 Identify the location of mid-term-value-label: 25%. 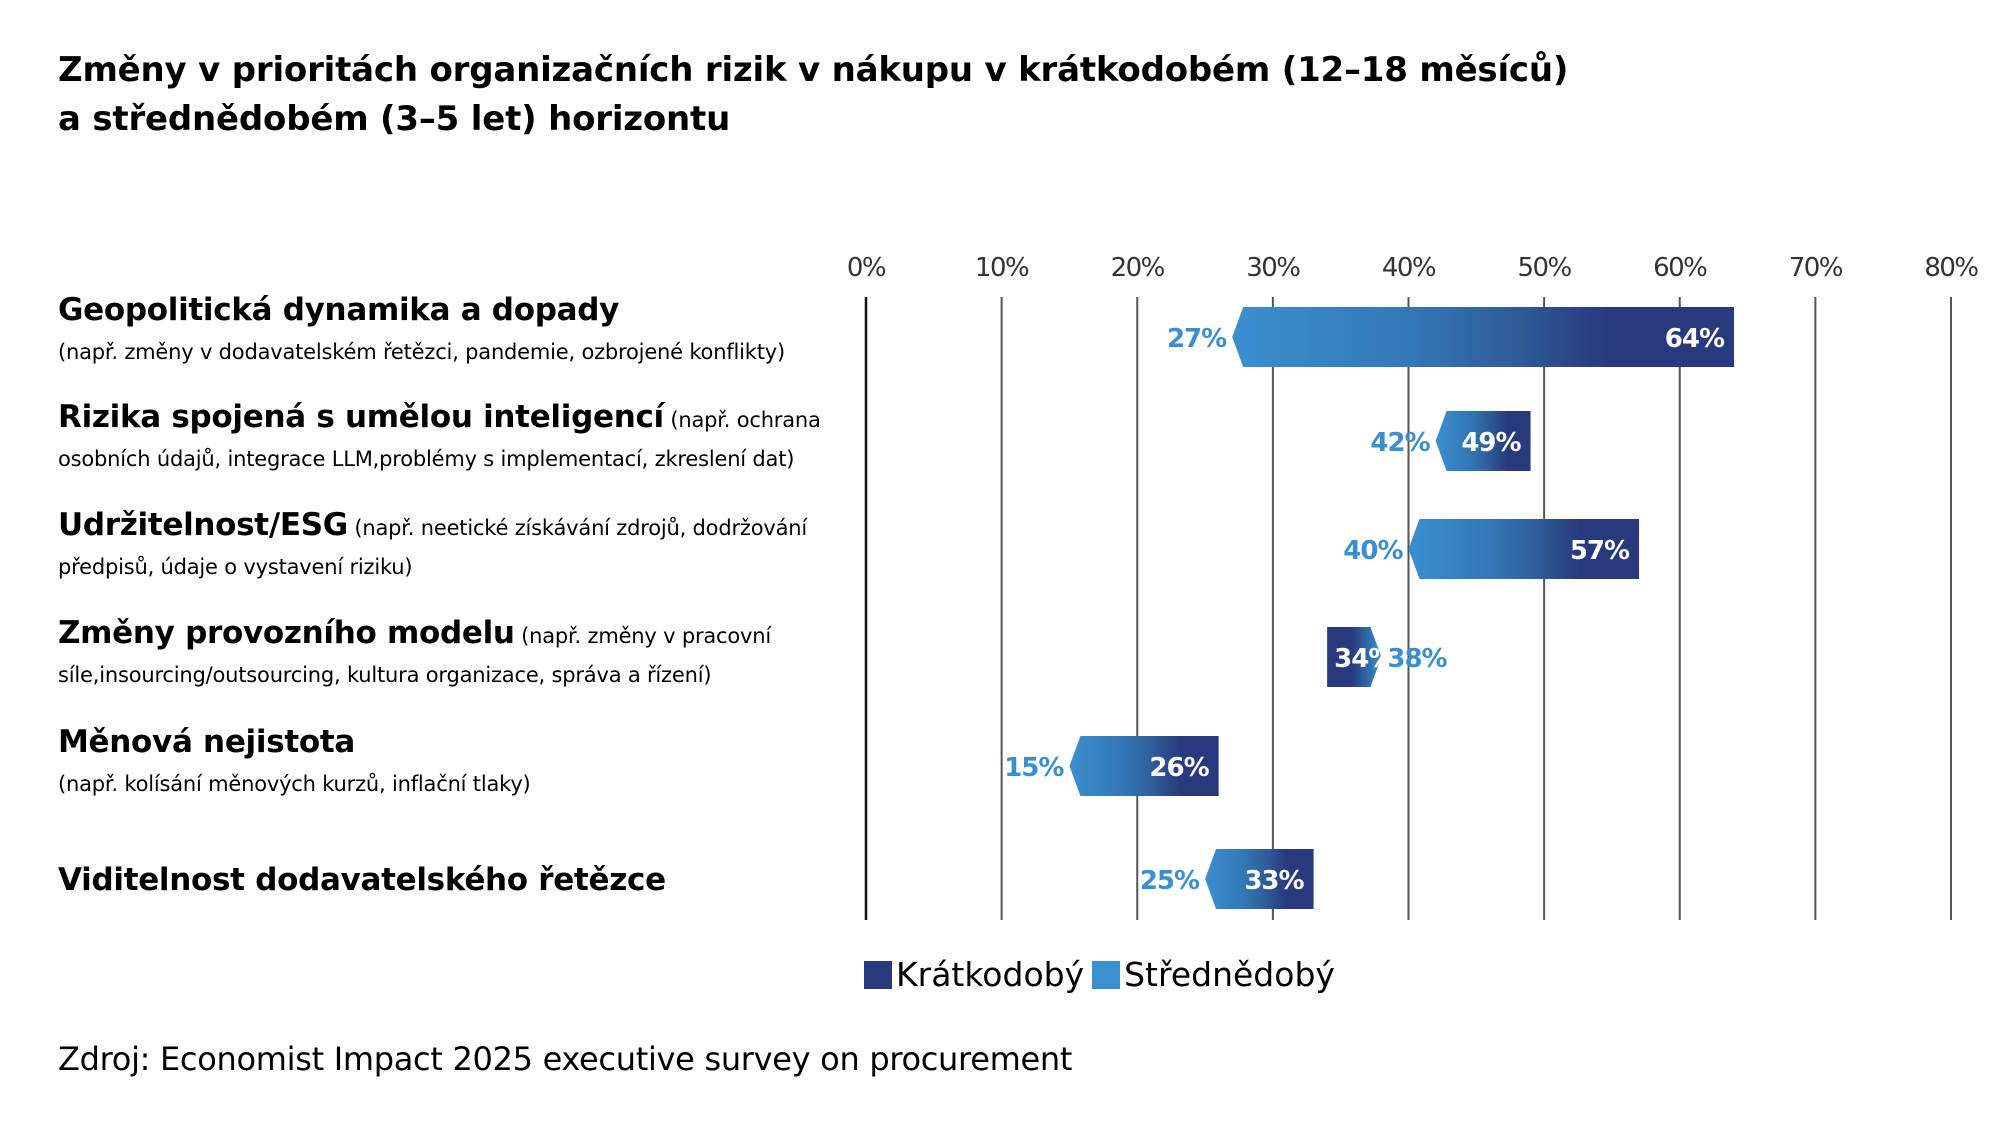
(1170, 881).